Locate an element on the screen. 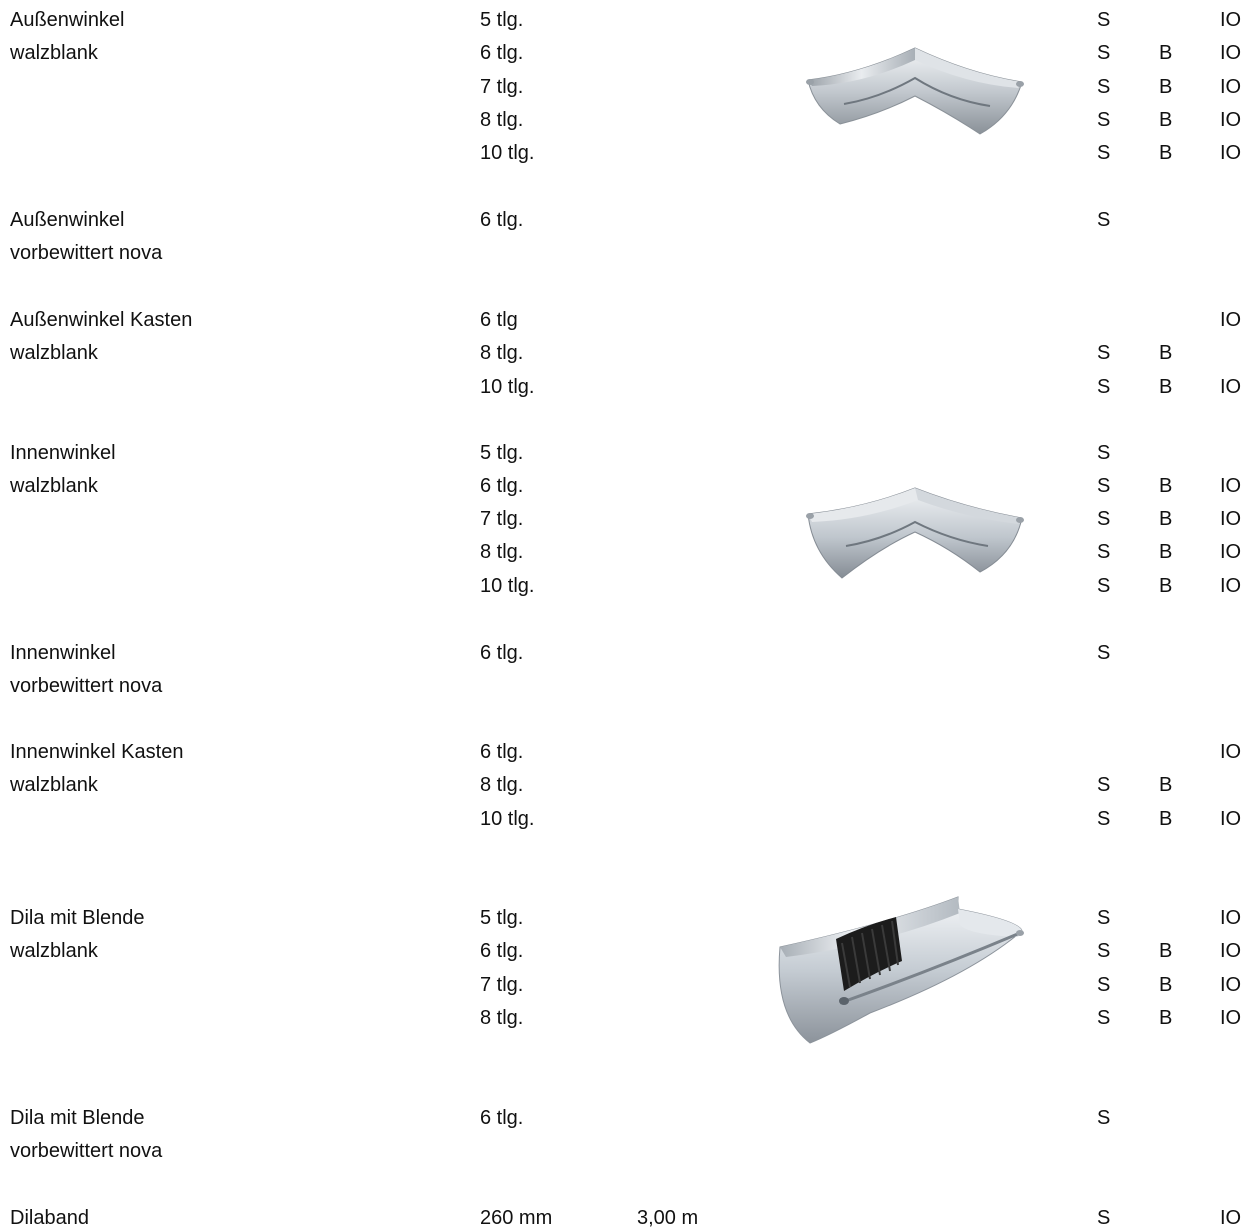  size-cell: 6 tlg is located at coordinates (499, 320).